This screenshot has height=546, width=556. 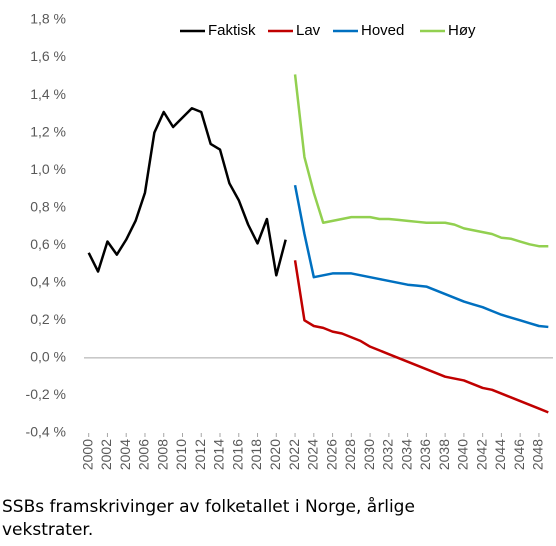 I want to click on y-tick-label: 1,4 %, so click(x=48, y=94).